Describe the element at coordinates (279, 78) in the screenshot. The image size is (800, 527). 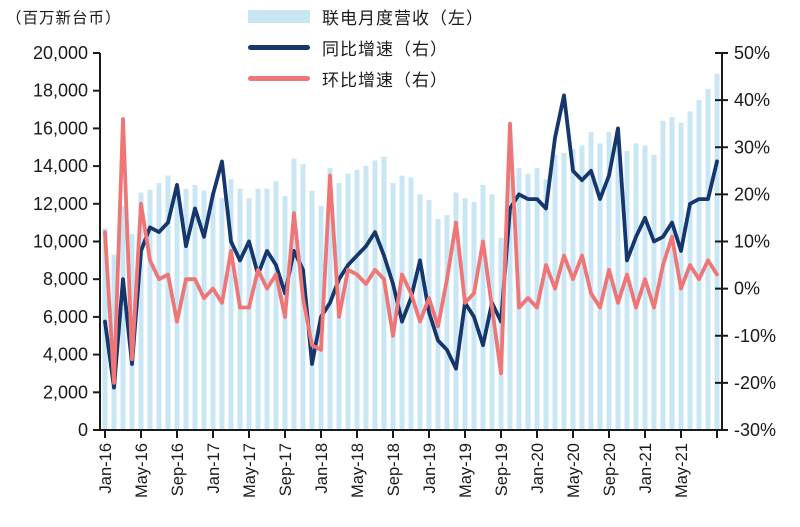
I see `mom-swatch-icon` at that location.